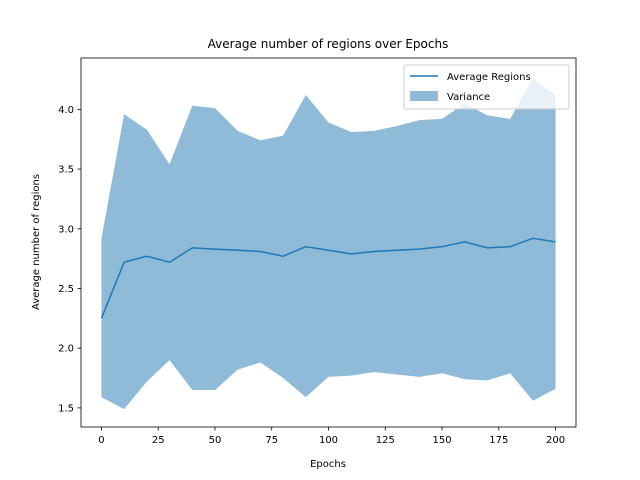 The image size is (640, 480). I want to click on legend-band-swatch, so click(424, 96).